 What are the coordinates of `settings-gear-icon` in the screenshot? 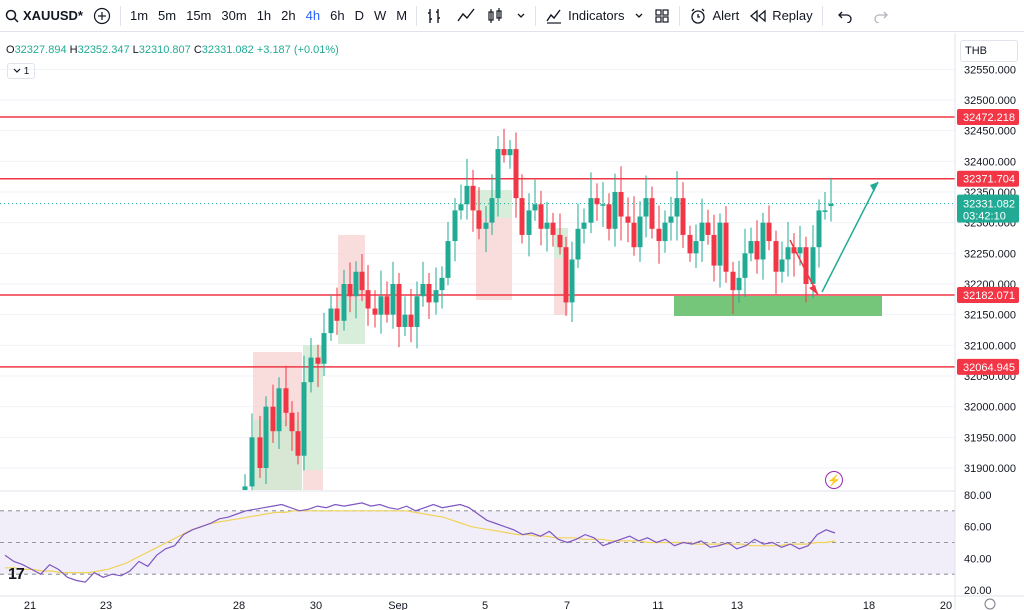 It's located at (990, 604).